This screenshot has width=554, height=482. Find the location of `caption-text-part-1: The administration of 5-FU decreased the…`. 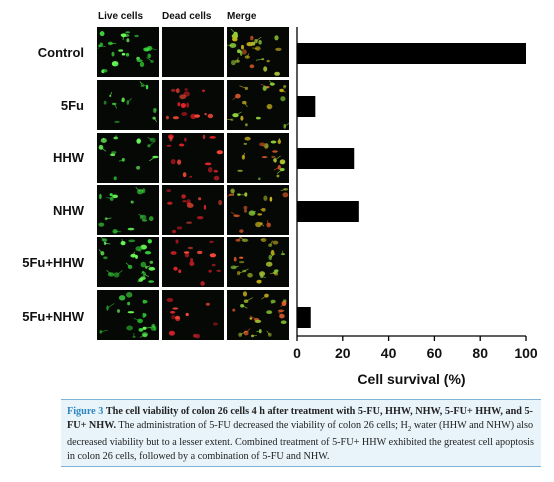

caption-text-part-1: The administration of 5-FU decreased the… is located at coordinates (263, 425).